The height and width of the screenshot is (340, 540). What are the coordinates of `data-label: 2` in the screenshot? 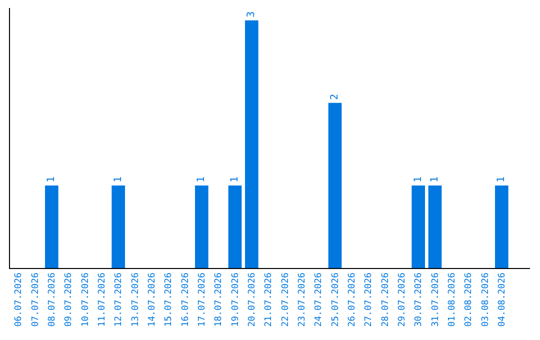 It's located at (335, 97).